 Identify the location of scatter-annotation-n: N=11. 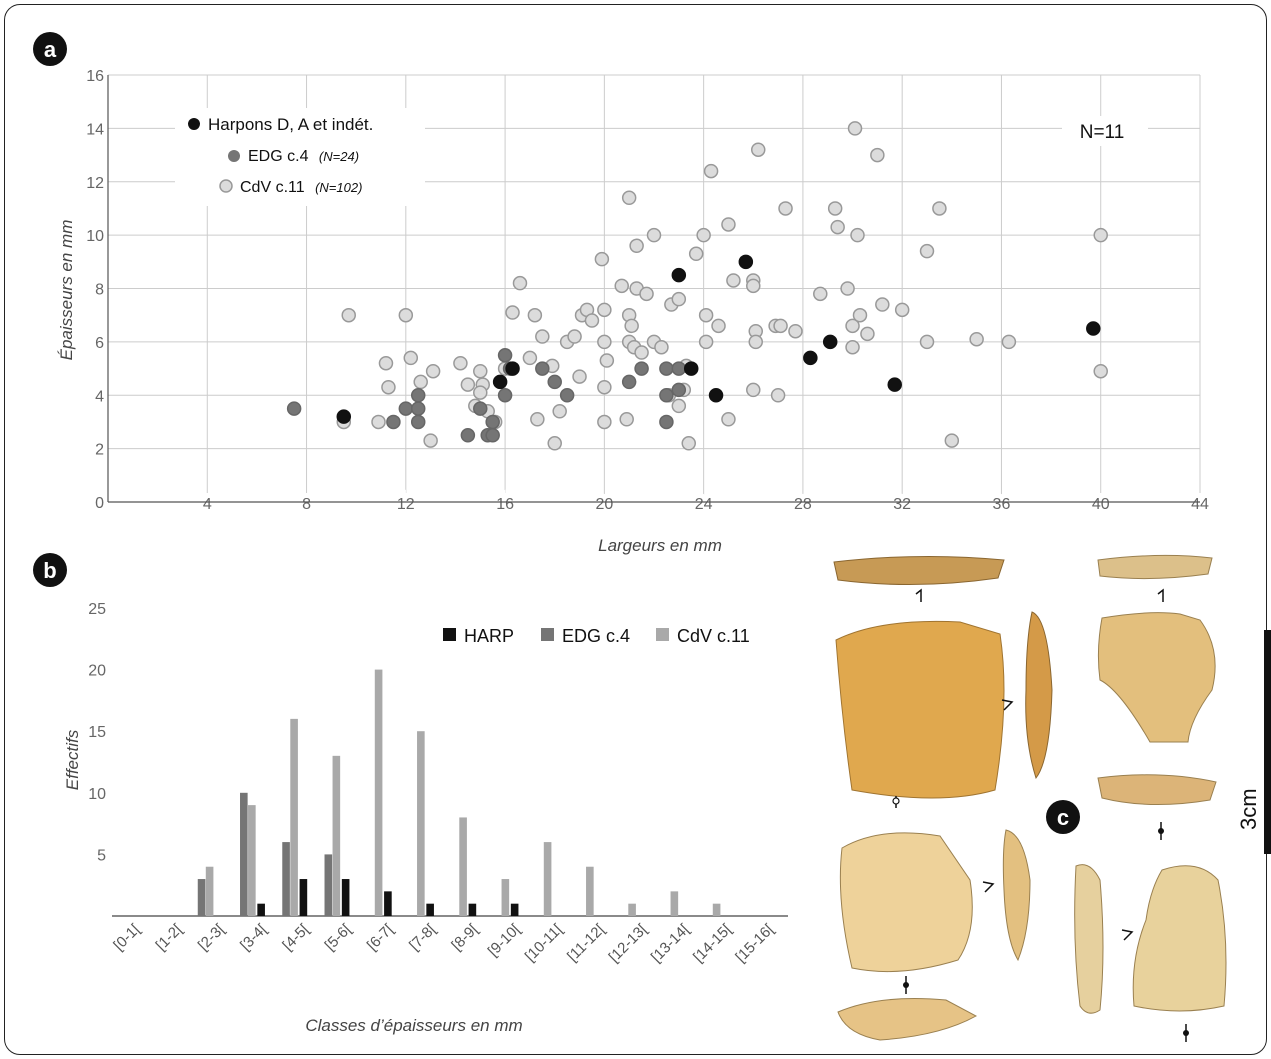
(1102, 132).